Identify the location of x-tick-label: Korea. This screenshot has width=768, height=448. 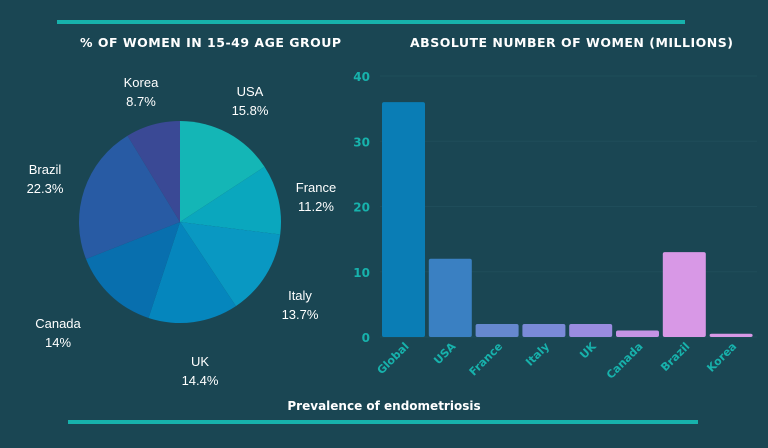
(721, 357).